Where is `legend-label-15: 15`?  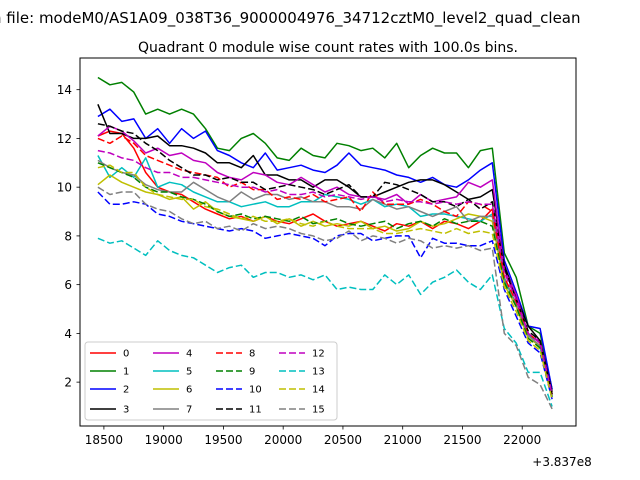 legend-label-15: 15 is located at coordinates (318, 410).